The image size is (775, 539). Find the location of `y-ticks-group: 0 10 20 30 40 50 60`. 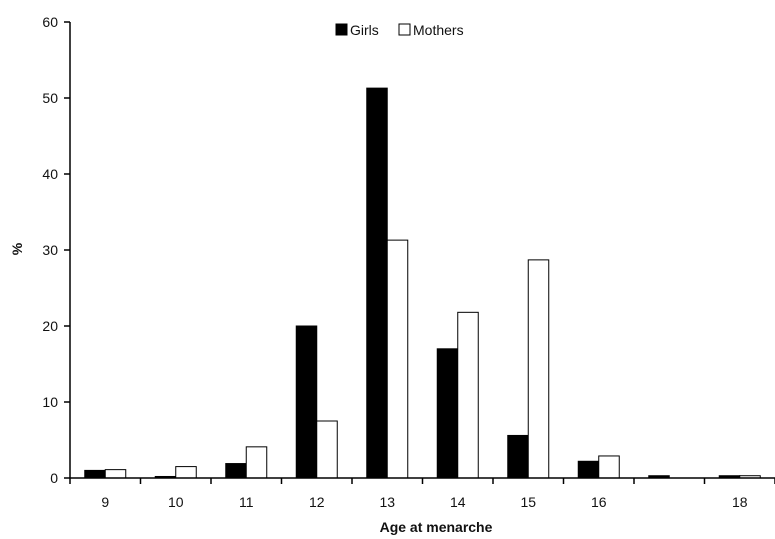

y-ticks-group: 0 10 20 30 40 50 60 is located at coordinates (56, 250).